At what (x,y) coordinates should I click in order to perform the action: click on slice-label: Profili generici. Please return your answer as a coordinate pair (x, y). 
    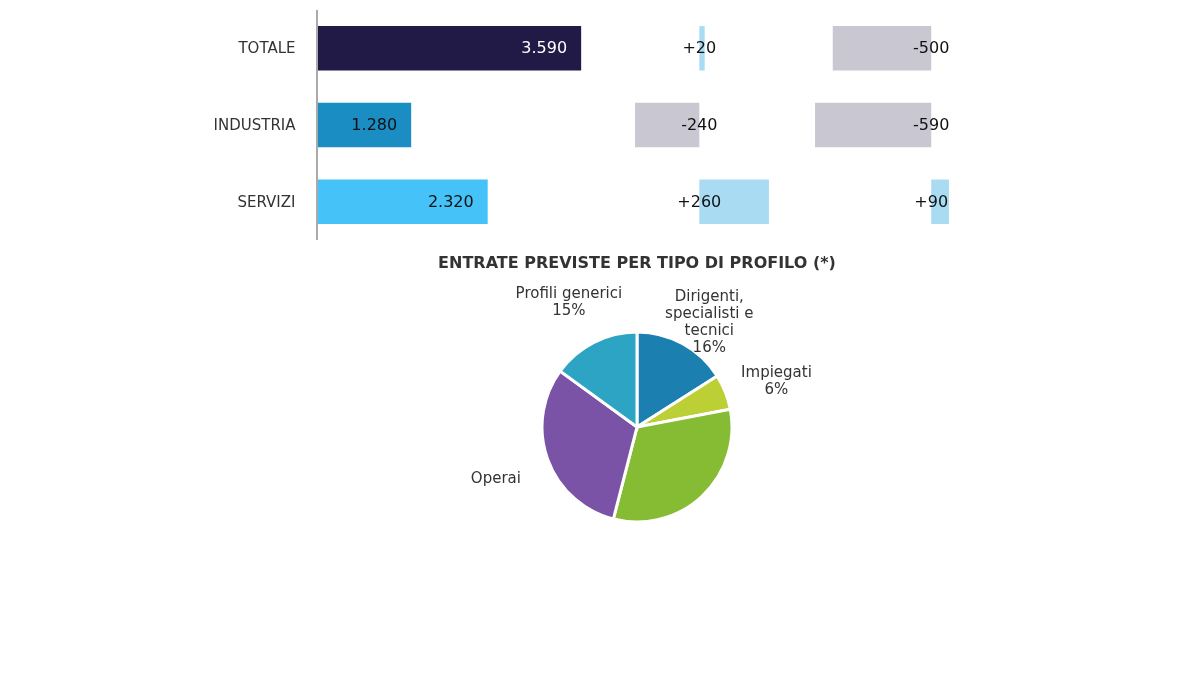
    Looking at the image, I should click on (569, 293).